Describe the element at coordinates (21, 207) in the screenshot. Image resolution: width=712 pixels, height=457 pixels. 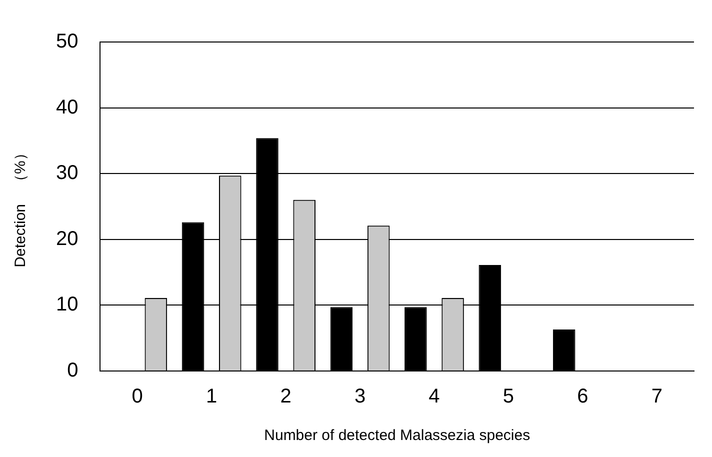
I see `y-axis-title: Detection （%）` at that location.